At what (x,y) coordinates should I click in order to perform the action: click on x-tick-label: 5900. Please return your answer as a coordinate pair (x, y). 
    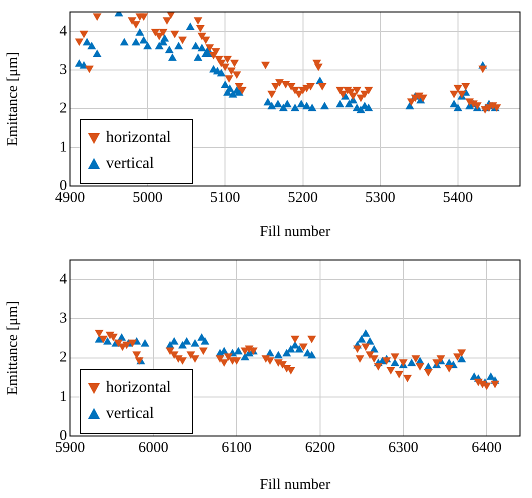
    Looking at the image, I should click on (70, 448).